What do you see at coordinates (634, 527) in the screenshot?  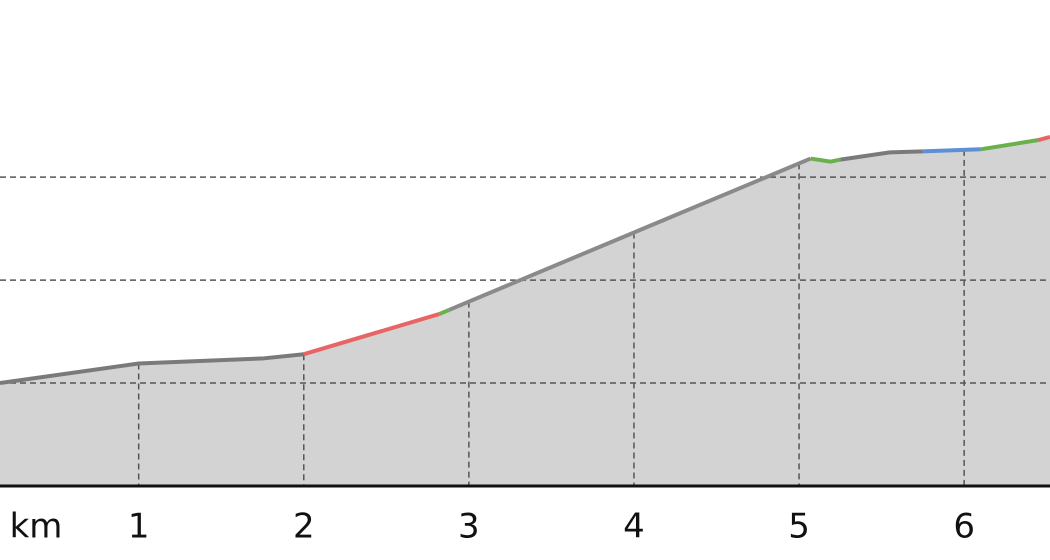 I see `x-tick-label: 4` at bounding box center [634, 527].